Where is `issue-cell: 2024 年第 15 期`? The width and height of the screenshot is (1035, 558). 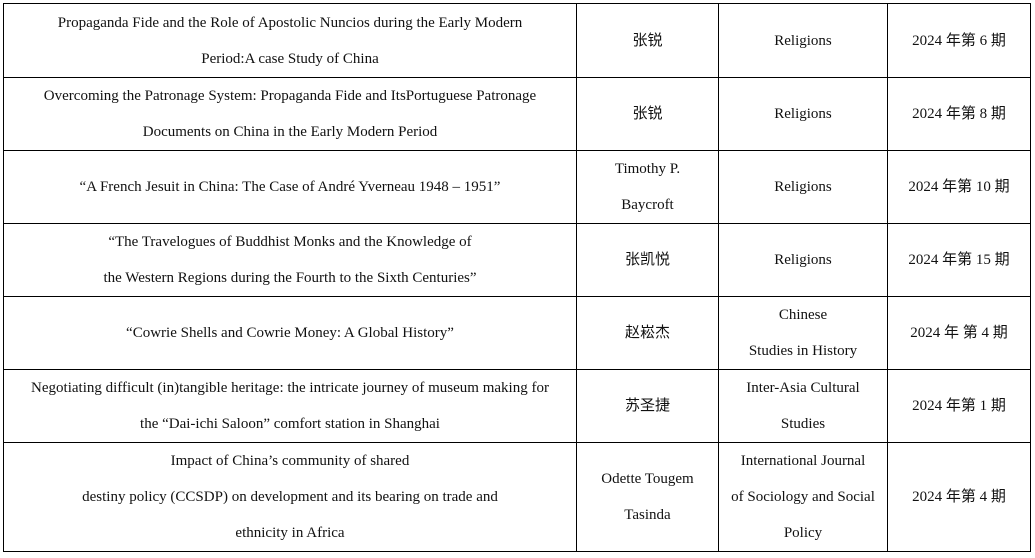 issue-cell: 2024 年第 15 期 is located at coordinates (959, 260).